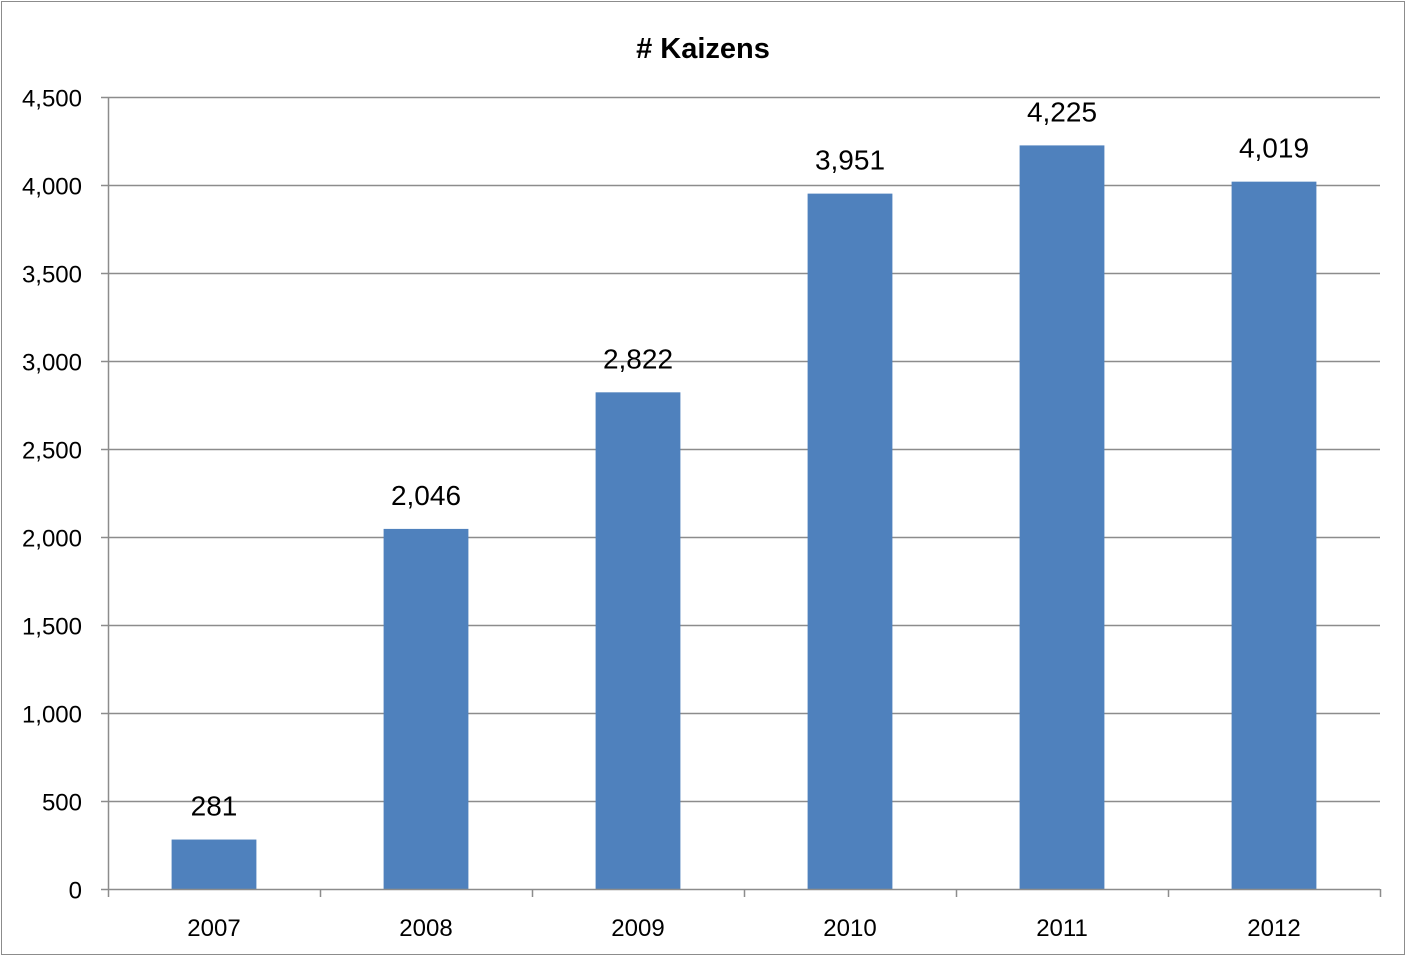  What do you see at coordinates (1274, 148) in the screenshot?
I see `data-label-2012: 4,019` at bounding box center [1274, 148].